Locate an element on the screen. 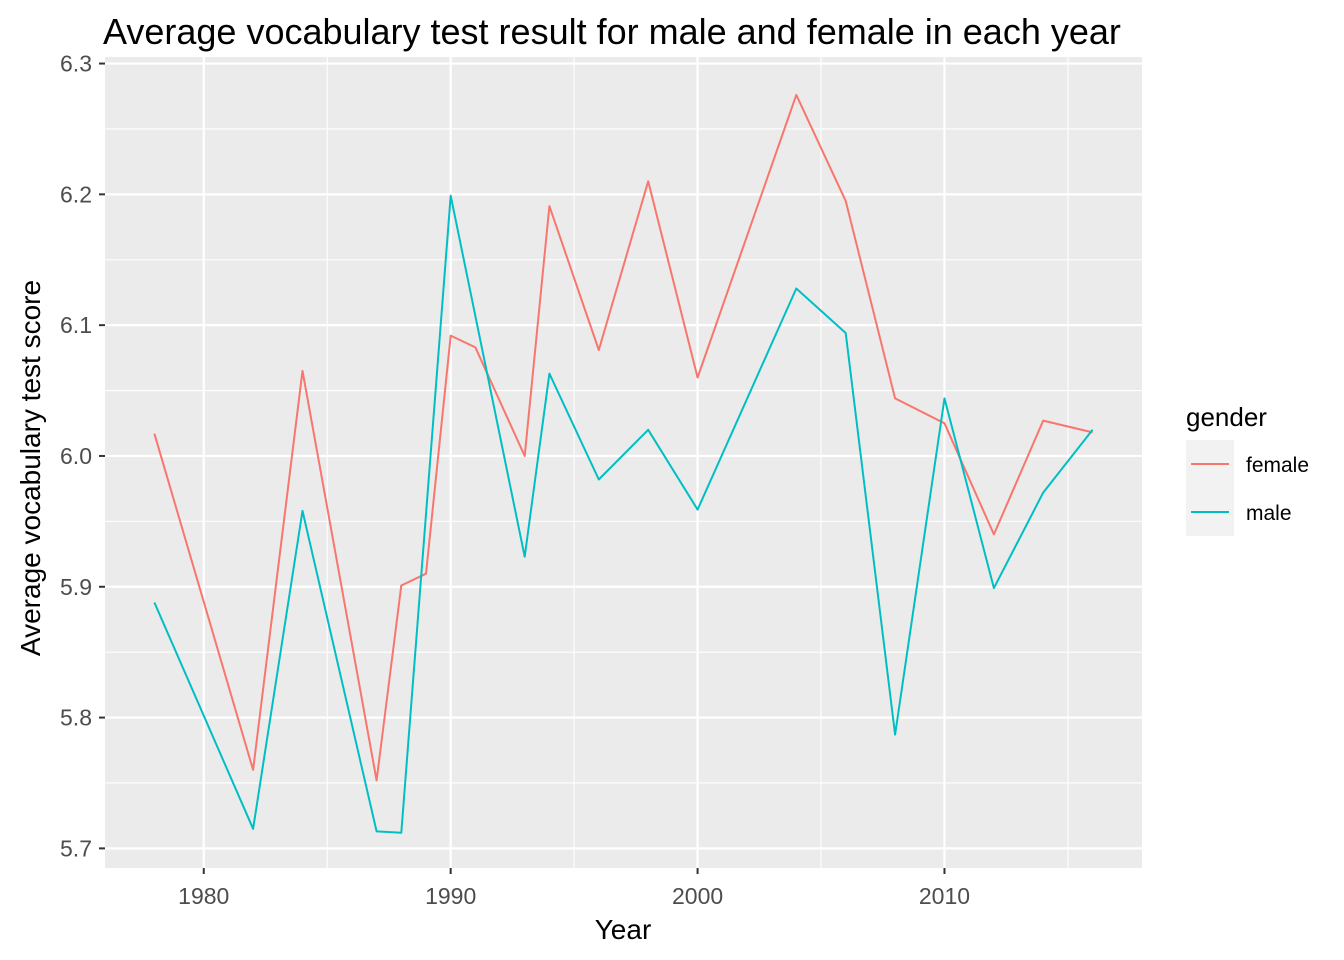 The width and height of the screenshot is (1344, 960). x-axis-title: Year is located at coordinates (623, 929).